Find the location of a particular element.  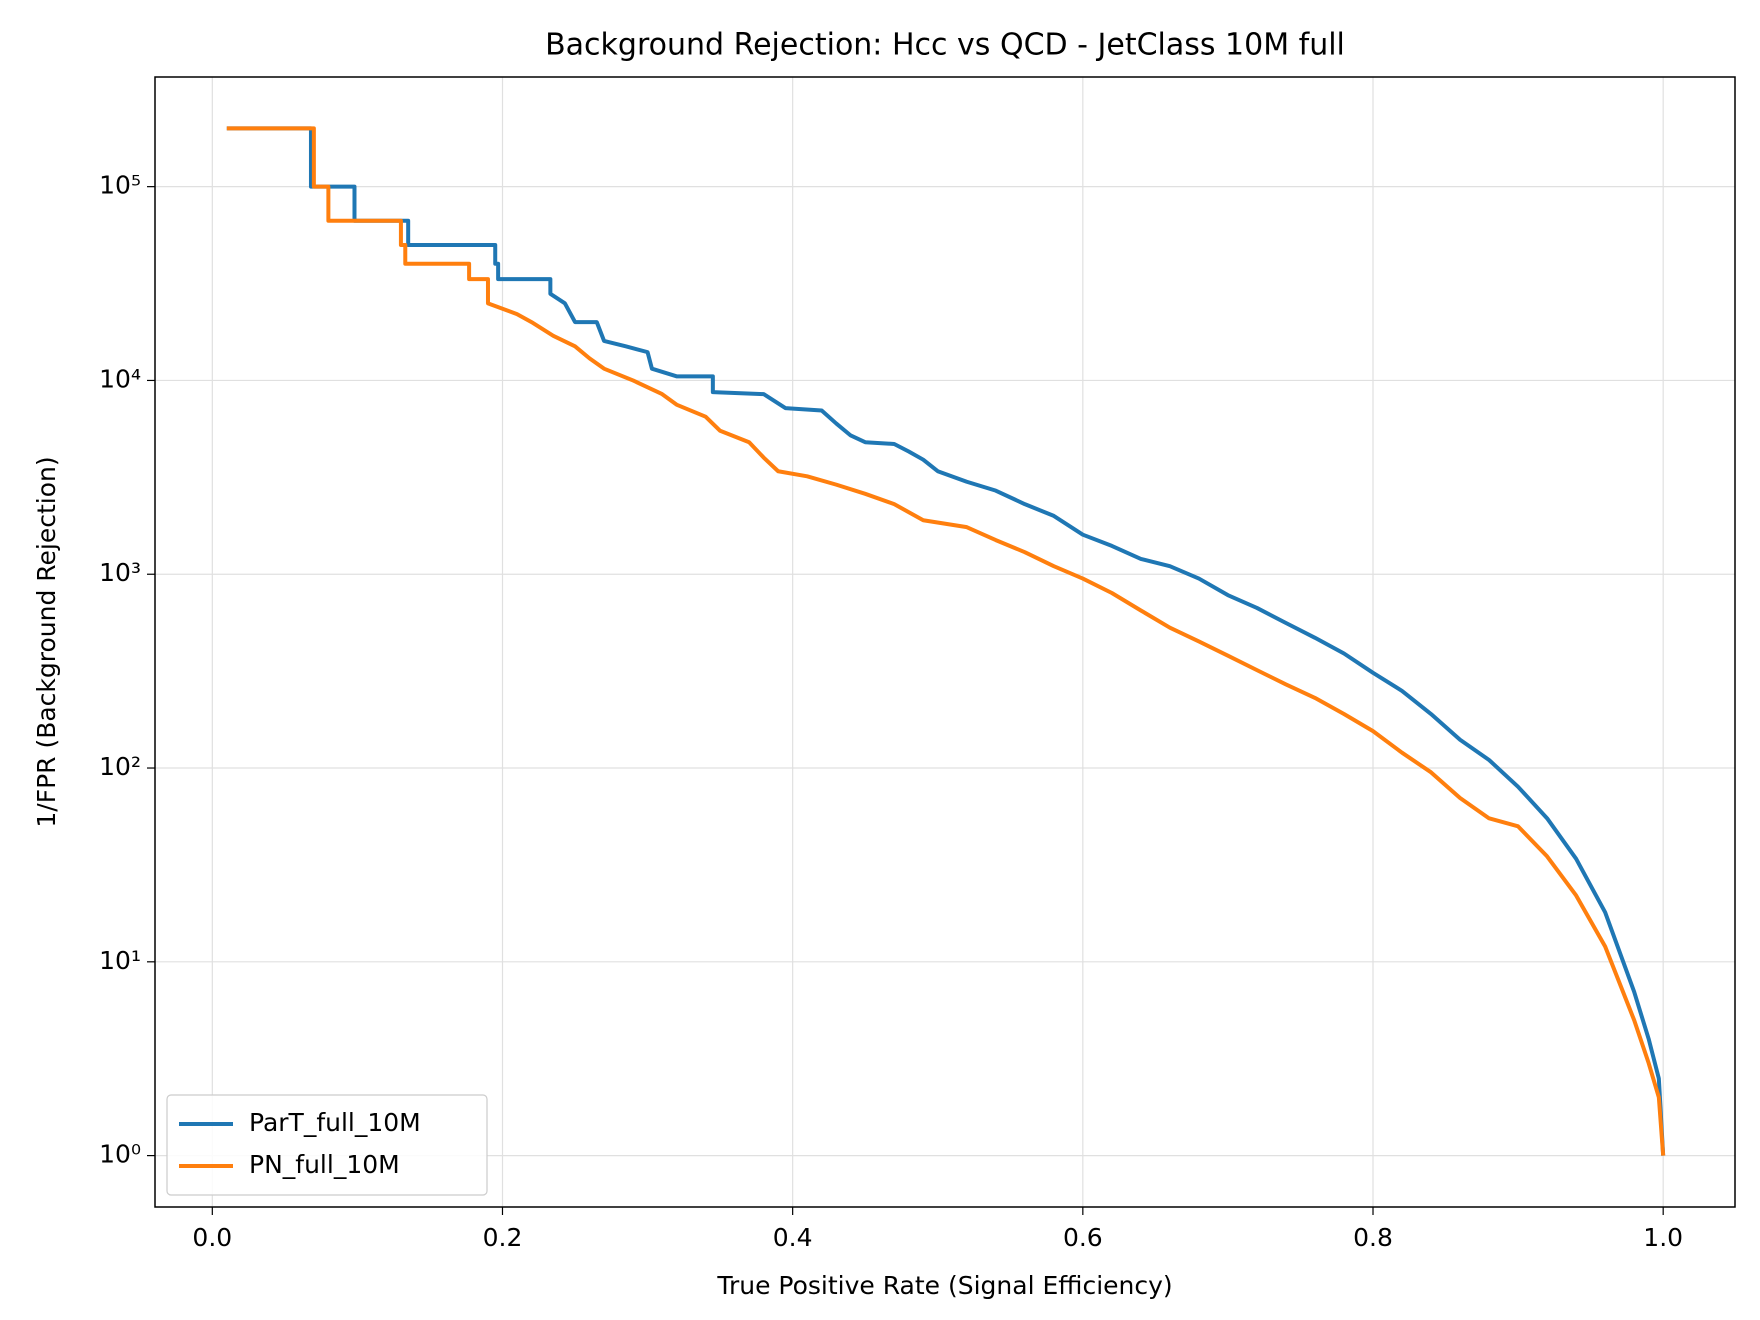

y-tick-label: 10³ is located at coordinates (120, 572).